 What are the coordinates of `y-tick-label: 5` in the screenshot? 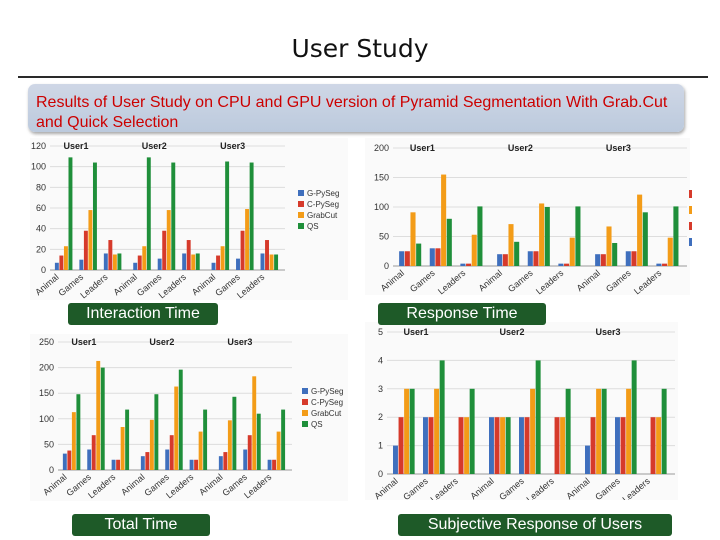 It's located at (380, 332).